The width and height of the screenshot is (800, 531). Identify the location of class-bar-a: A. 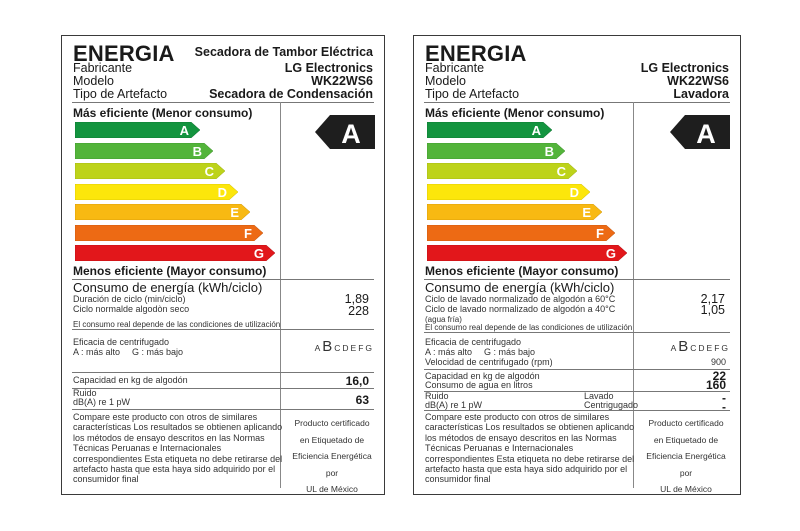
(137, 130).